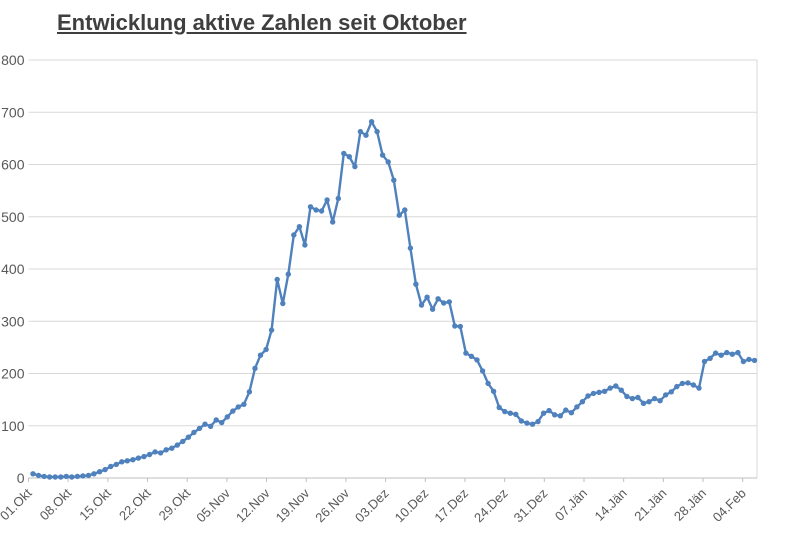 The width and height of the screenshot is (792, 544). I want to click on y-axis-tick-label: 800, so click(13, 60).